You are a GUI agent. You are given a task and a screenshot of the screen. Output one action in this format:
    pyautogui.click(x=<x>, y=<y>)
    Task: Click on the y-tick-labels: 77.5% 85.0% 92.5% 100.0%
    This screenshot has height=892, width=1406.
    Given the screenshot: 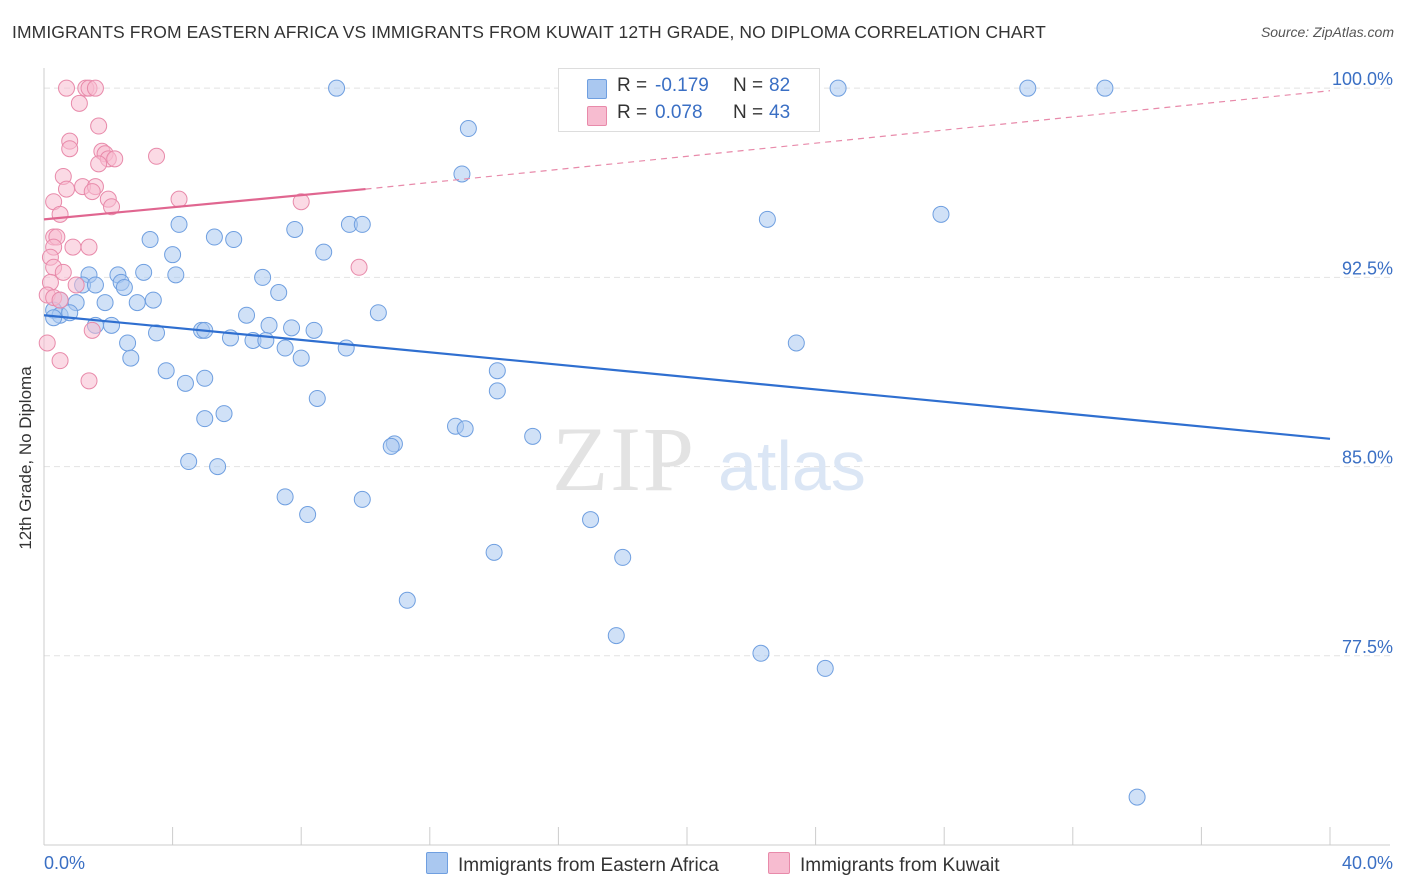 What is the action you would take?
    pyautogui.click(x=1362, y=363)
    